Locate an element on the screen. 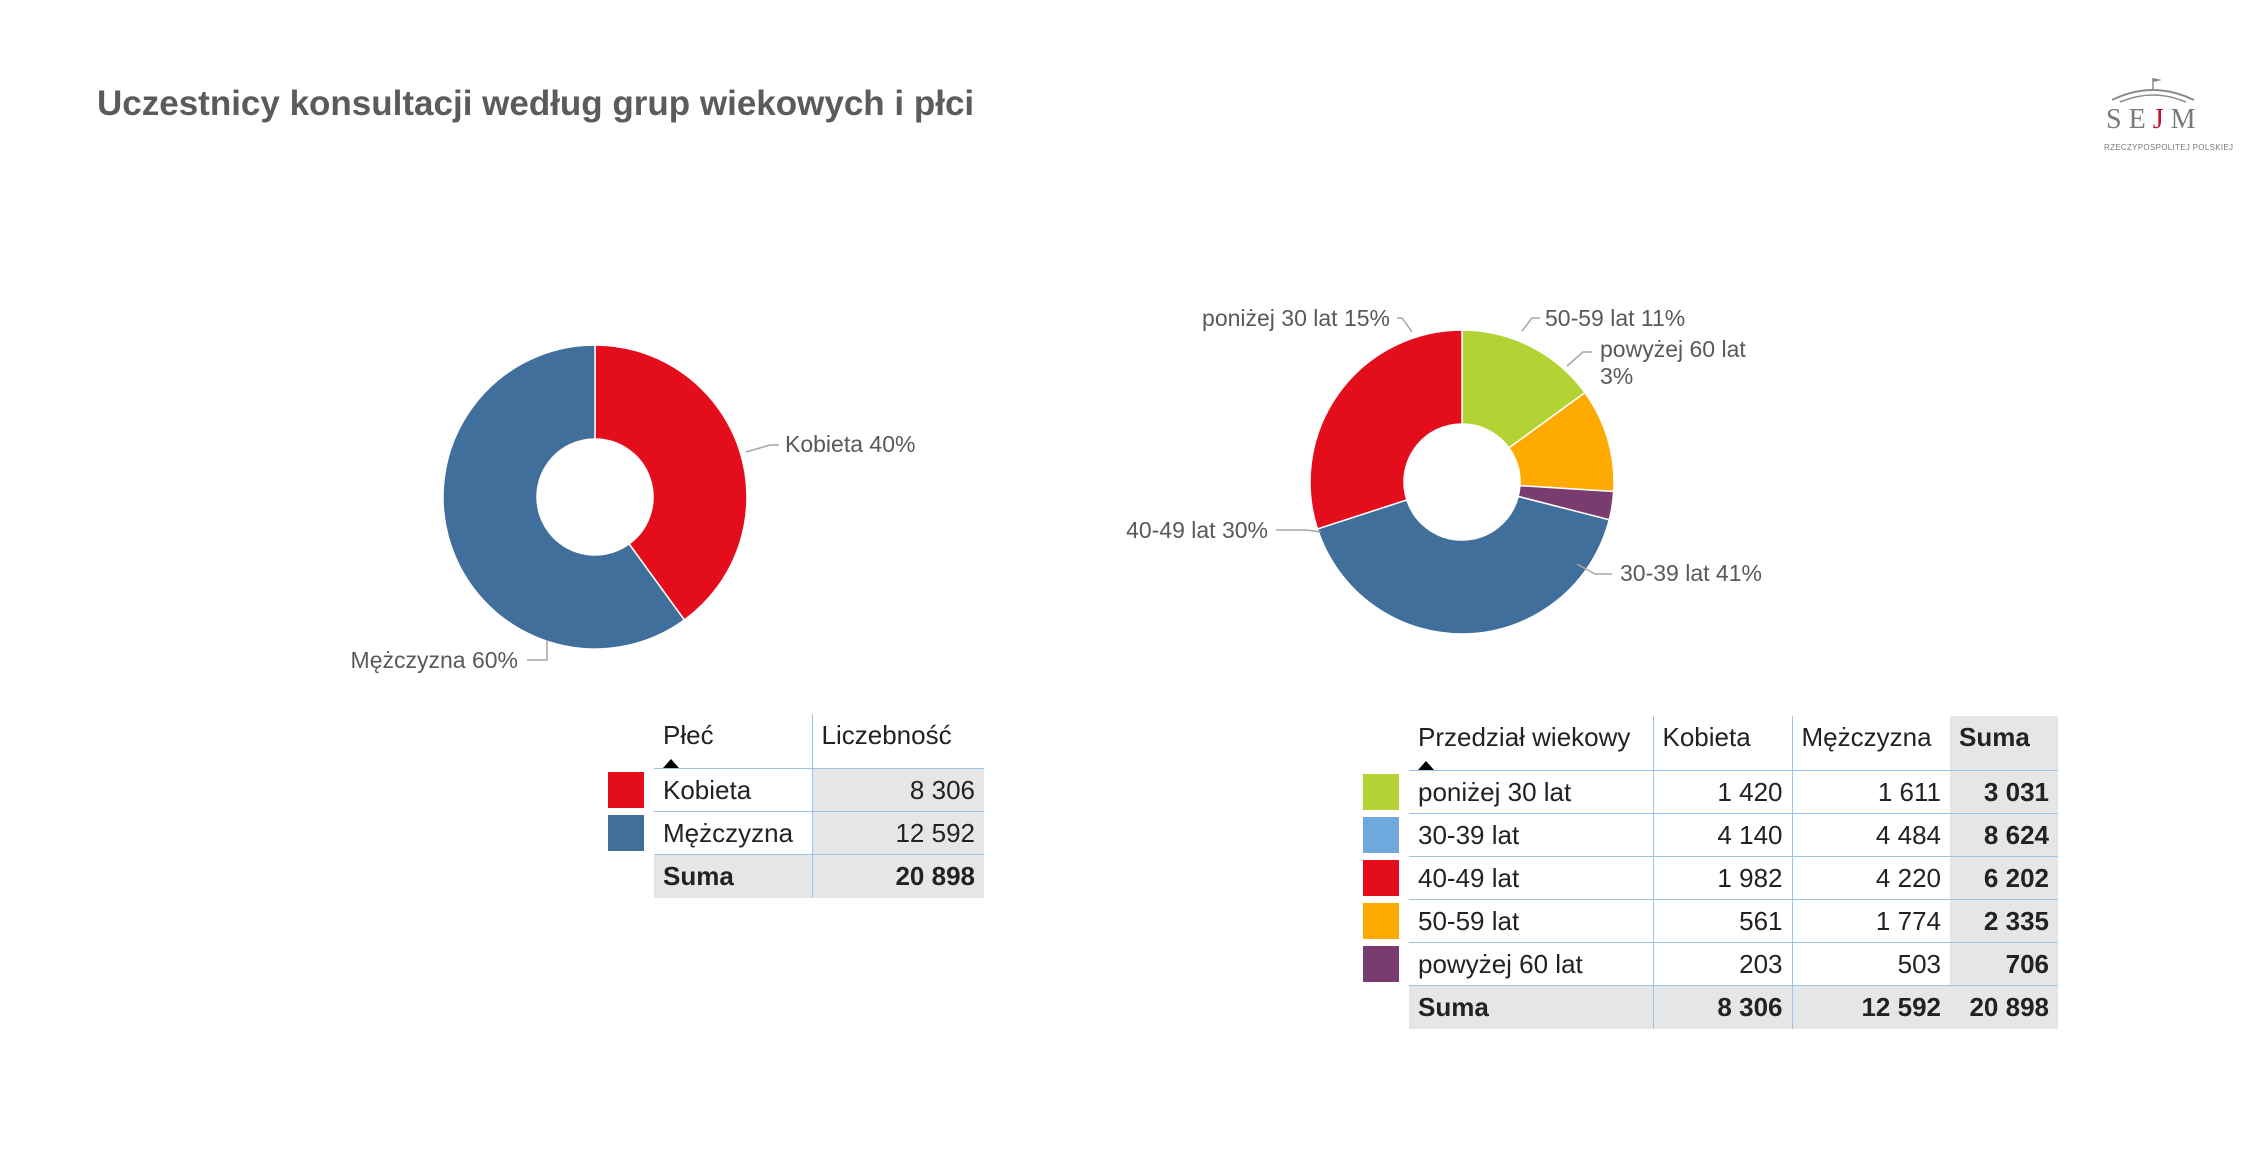 This screenshot has height=1162, width=2254. column-header-suma: Suma is located at coordinates (2004, 743).